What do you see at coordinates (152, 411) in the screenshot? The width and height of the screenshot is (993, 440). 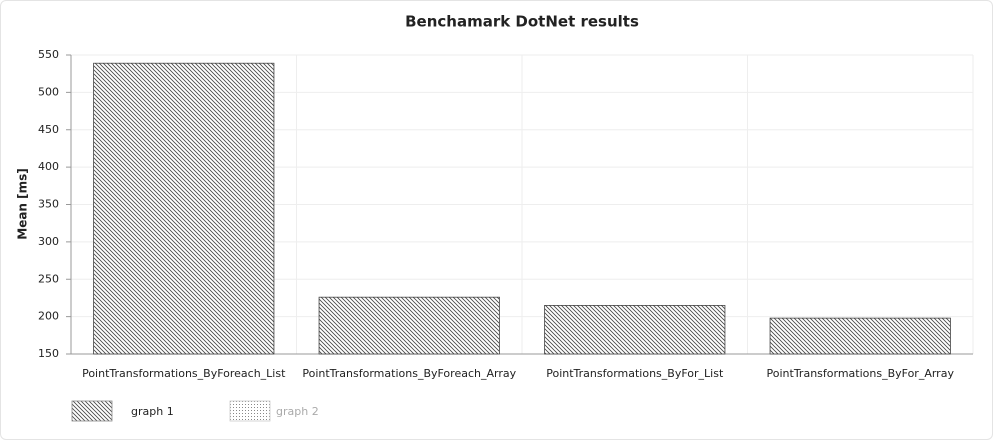 I see `legend-label: graph 1` at bounding box center [152, 411].